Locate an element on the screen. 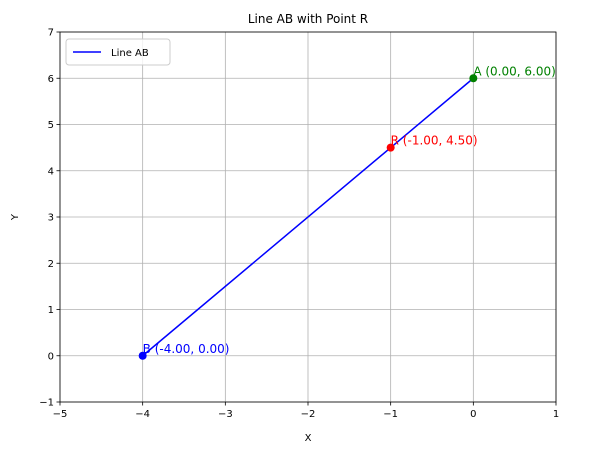  x-tick-label: −5 is located at coordinates (60, 414).